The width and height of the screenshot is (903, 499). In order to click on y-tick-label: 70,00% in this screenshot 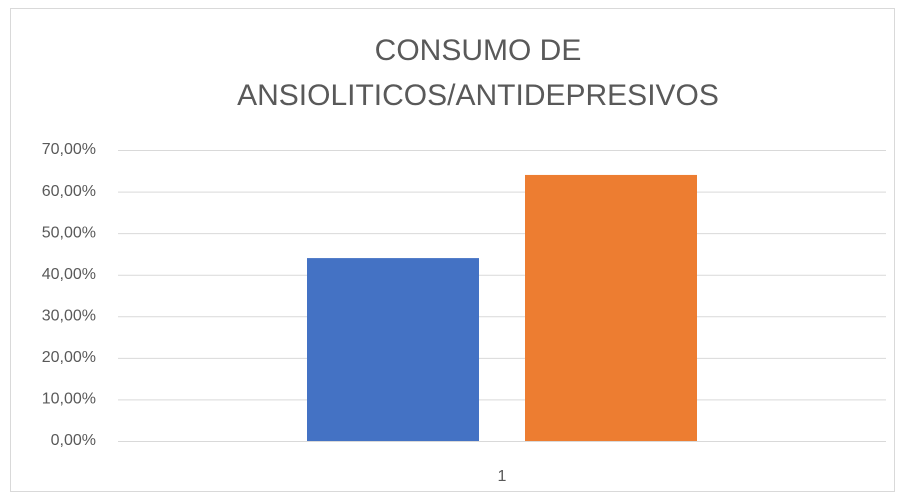, I will do `click(69, 149)`.